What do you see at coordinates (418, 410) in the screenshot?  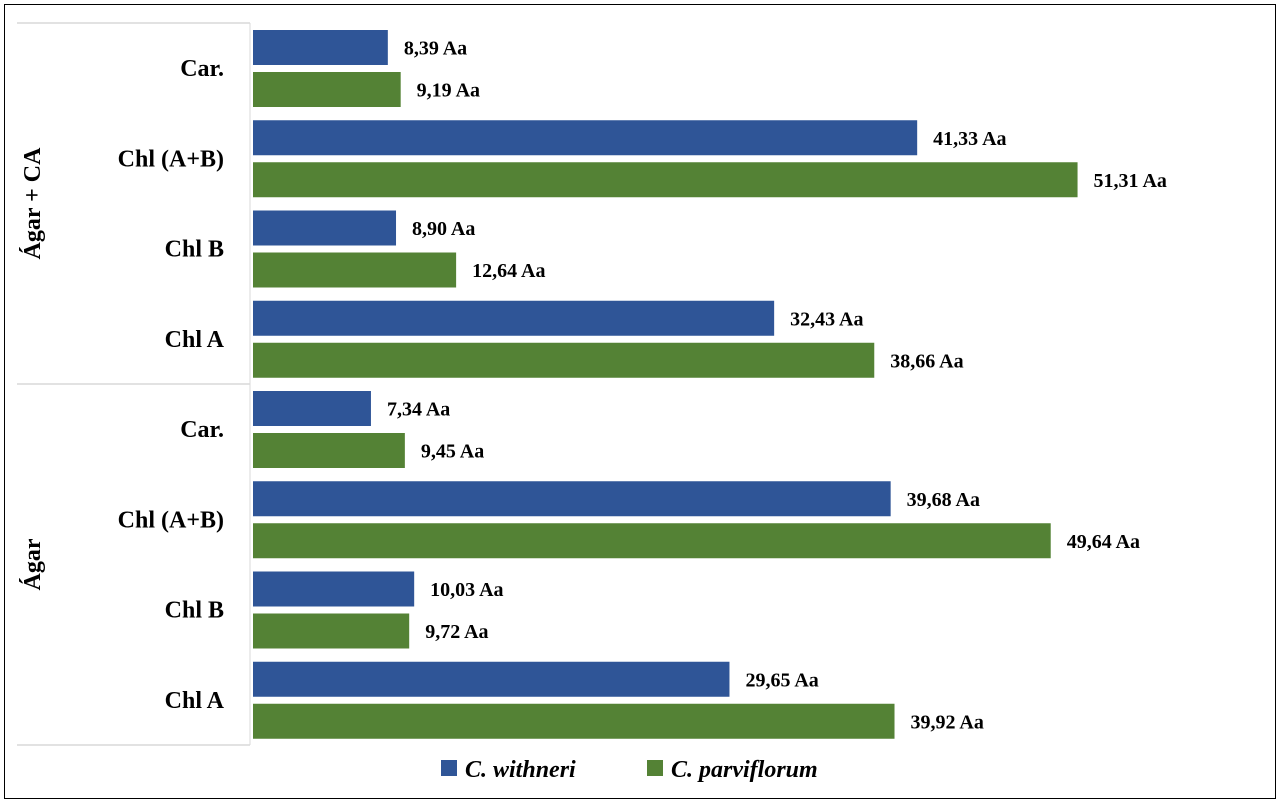 I see `data-label: 7,34 Aa` at bounding box center [418, 410].